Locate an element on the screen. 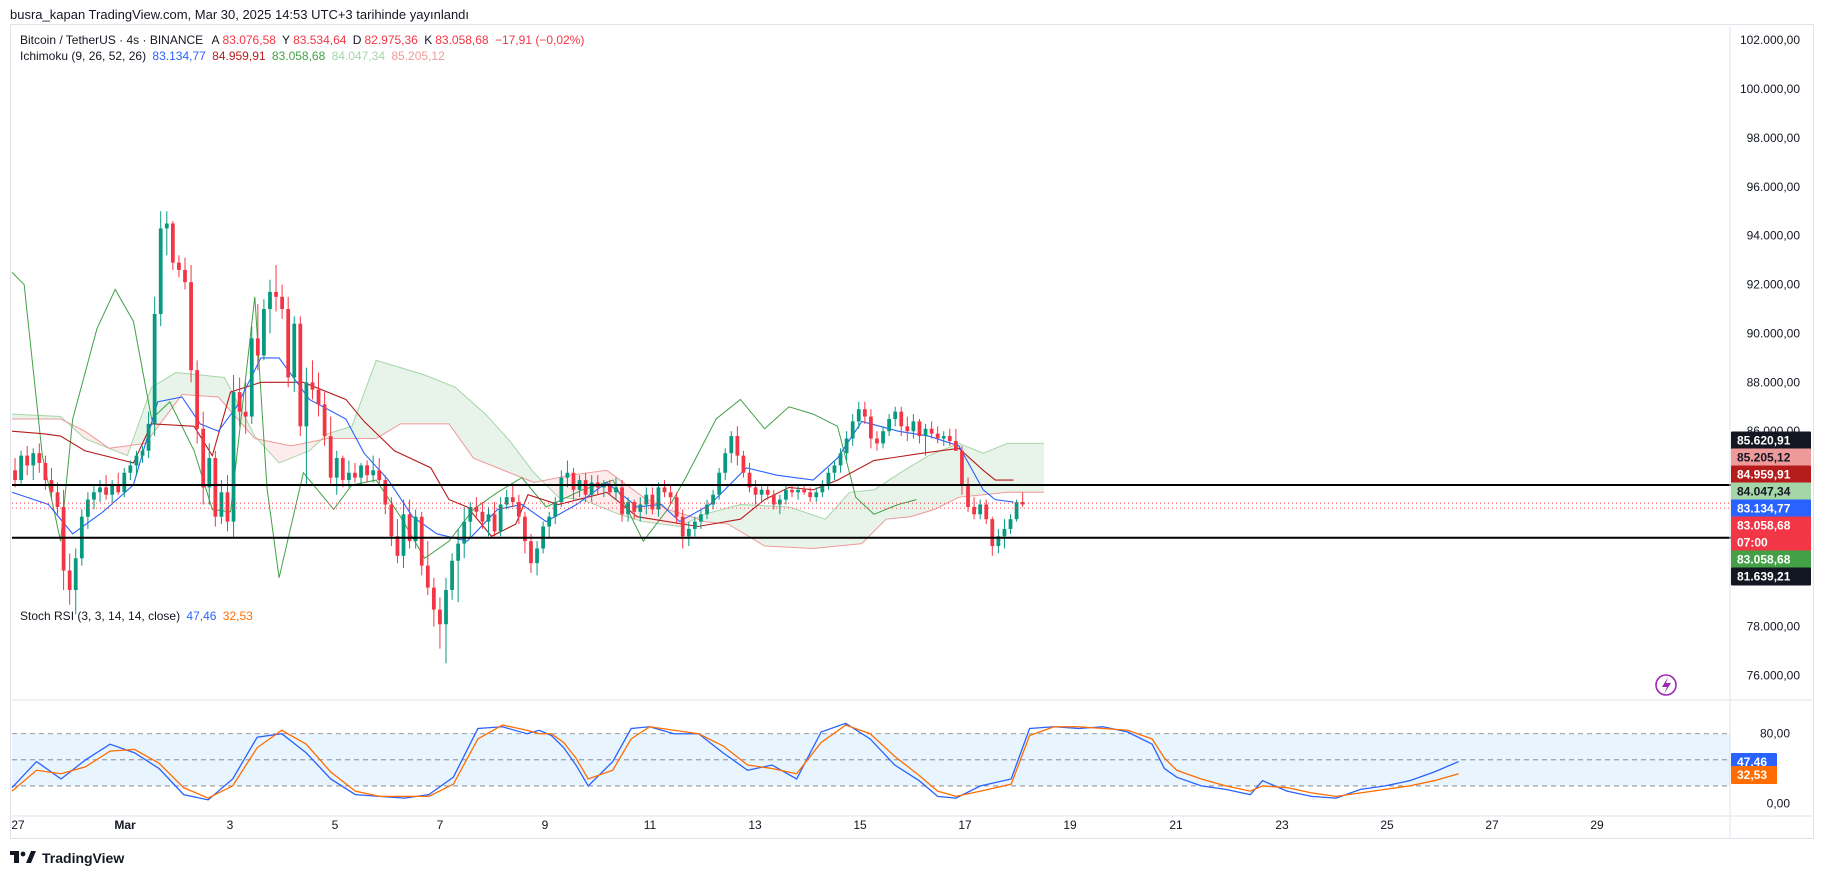 This screenshot has height=878, width=1825. ichimoku-spanb-value: 85.205,12 is located at coordinates (418, 56).